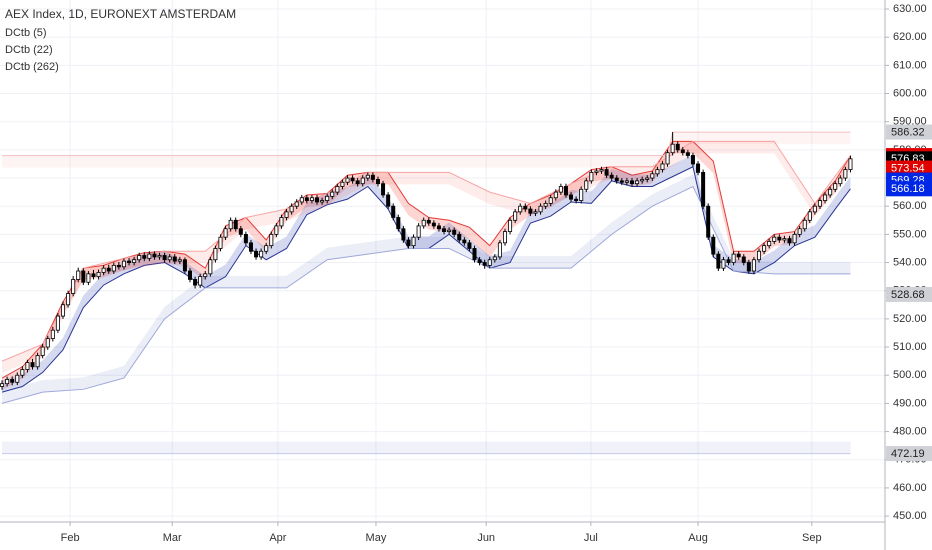  Describe the element at coordinates (426, 144) in the screenshot. I see `upper-band-line` at that location.